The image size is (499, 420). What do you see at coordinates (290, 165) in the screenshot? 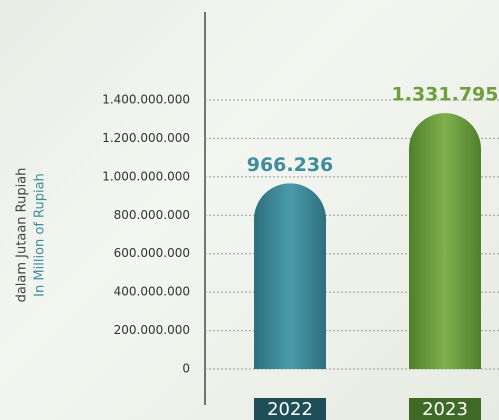
I see `value-label: 966.236` at bounding box center [290, 165].